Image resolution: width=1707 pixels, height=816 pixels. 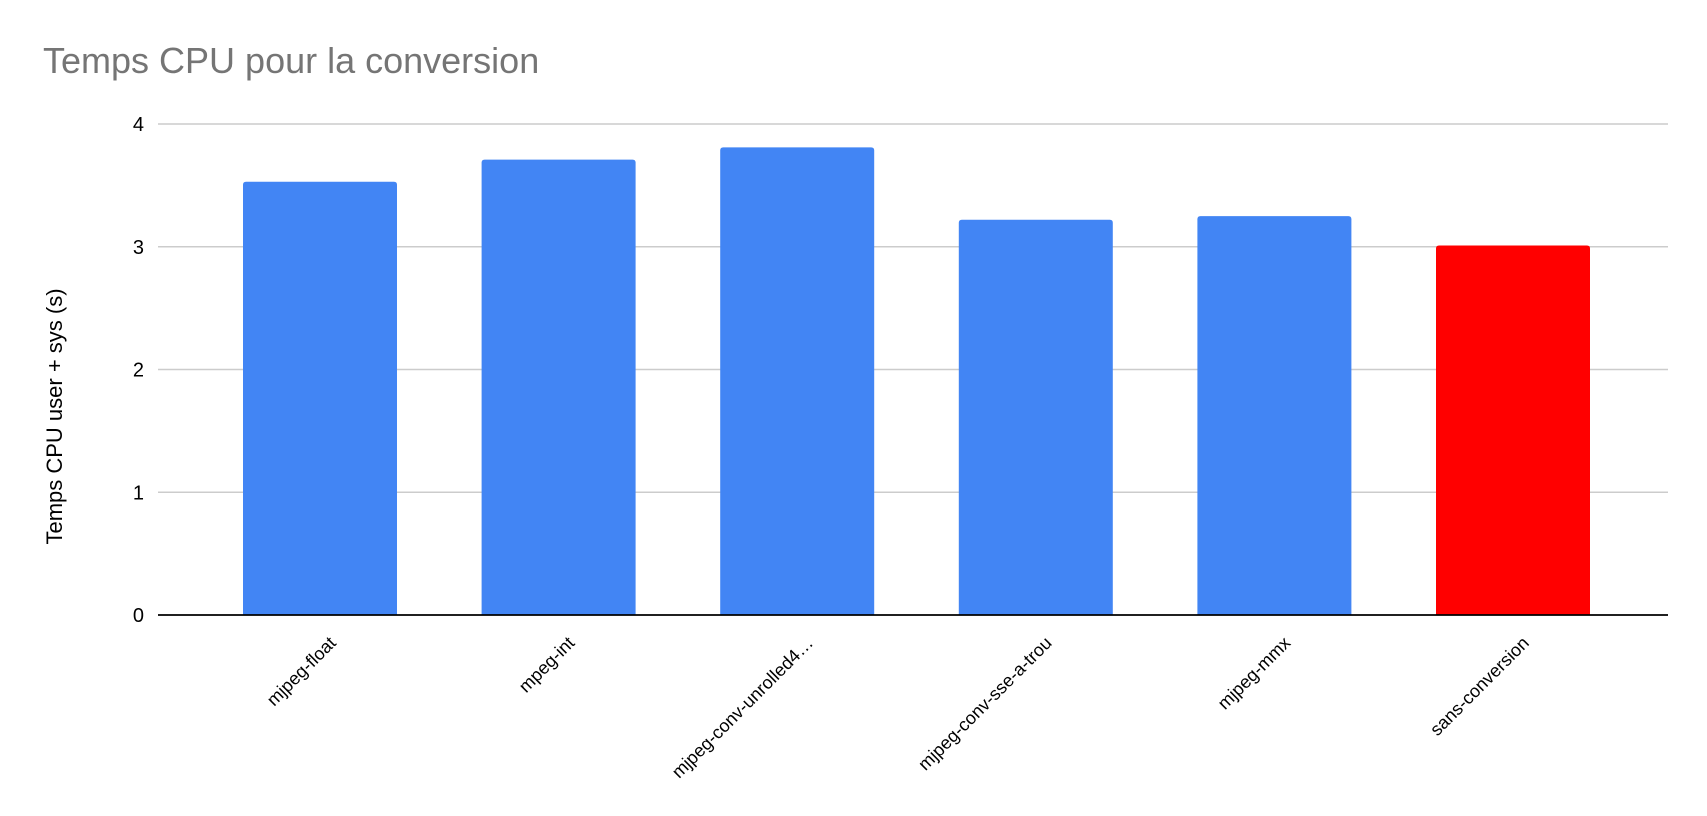 I want to click on bar-mjpeg-conv-sse-a-trou, so click(x=1035, y=417).